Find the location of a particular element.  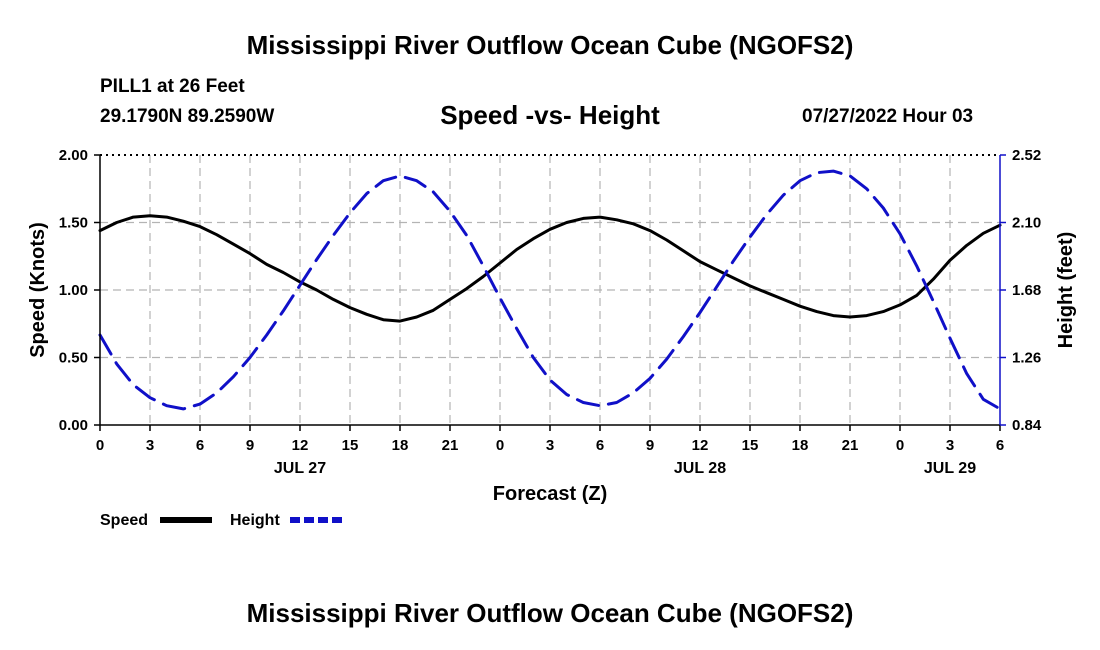

y-axis-right-label: Height (feet) is located at coordinates (1066, 290).